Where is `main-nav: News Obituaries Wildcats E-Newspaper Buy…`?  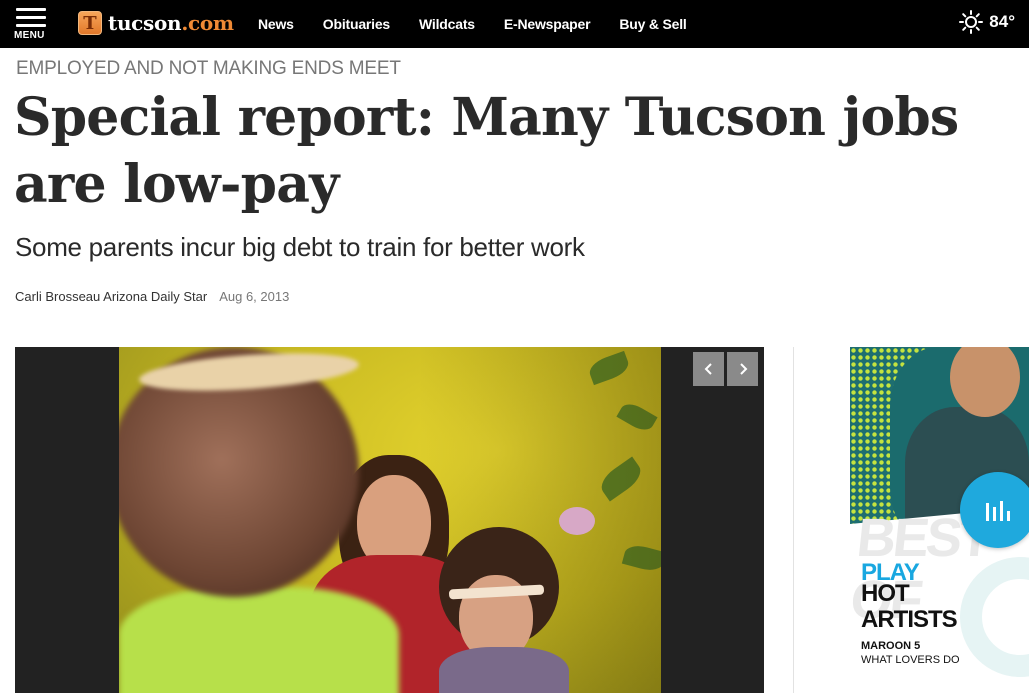 main-nav: News Obituaries Wildcats E-Newspaper Buy… is located at coordinates (487, 24).